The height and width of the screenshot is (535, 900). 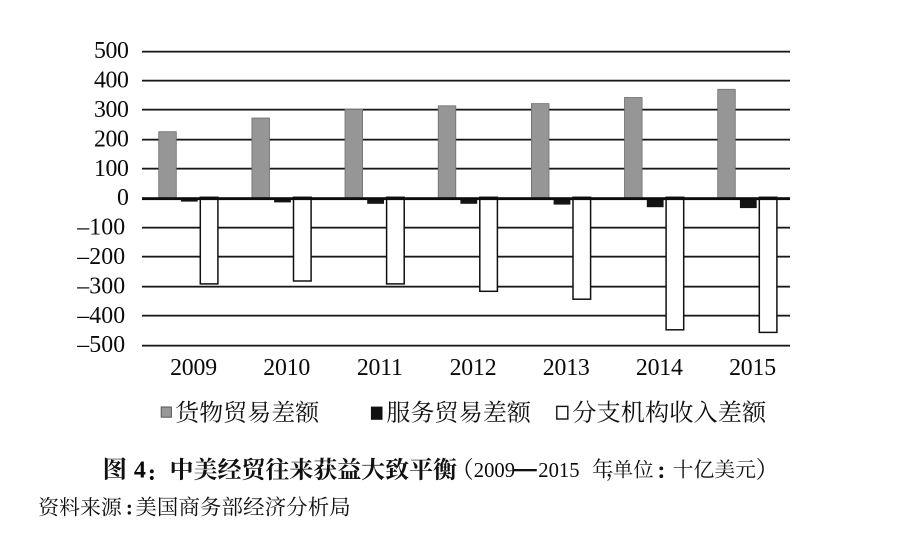 What do you see at coordinates (111, 110) in the screenshot?
I see `svg-text: 300` at bounding box center [111, 110].